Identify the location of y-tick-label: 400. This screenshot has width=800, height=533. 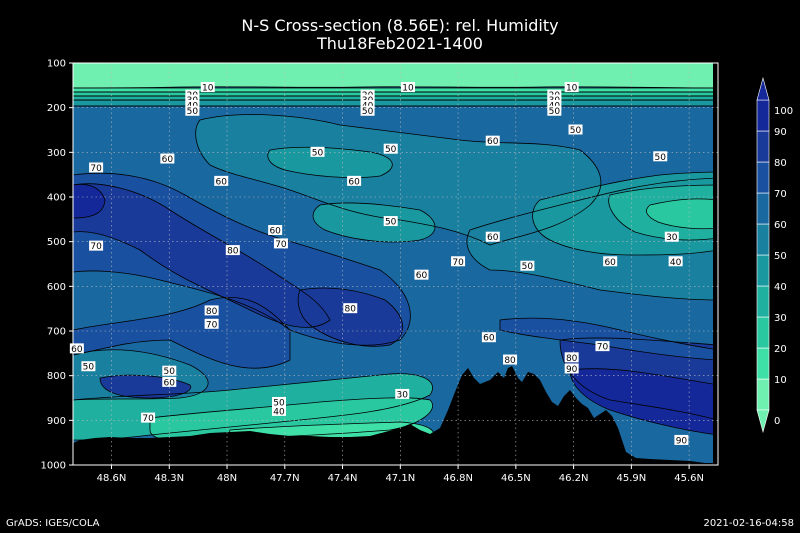
(56, 198).